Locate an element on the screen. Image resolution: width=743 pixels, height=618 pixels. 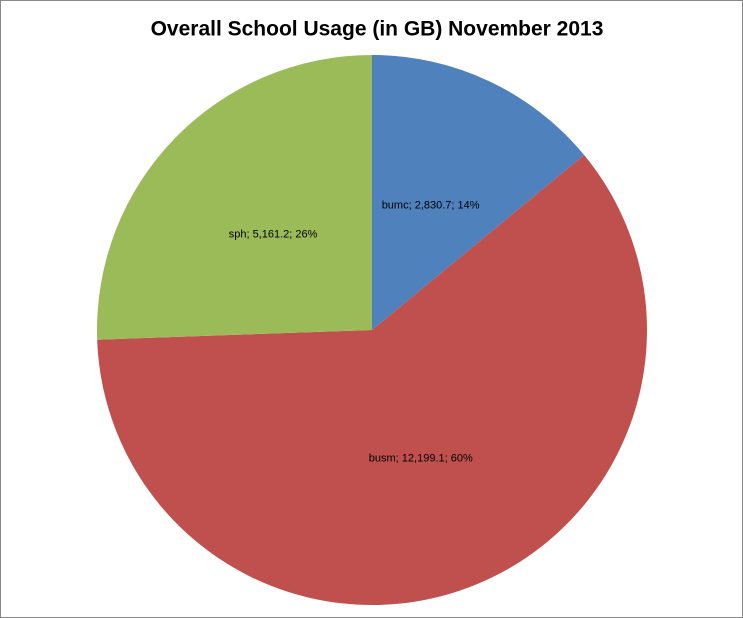
pie-slice is located at coordinates (478, 192).